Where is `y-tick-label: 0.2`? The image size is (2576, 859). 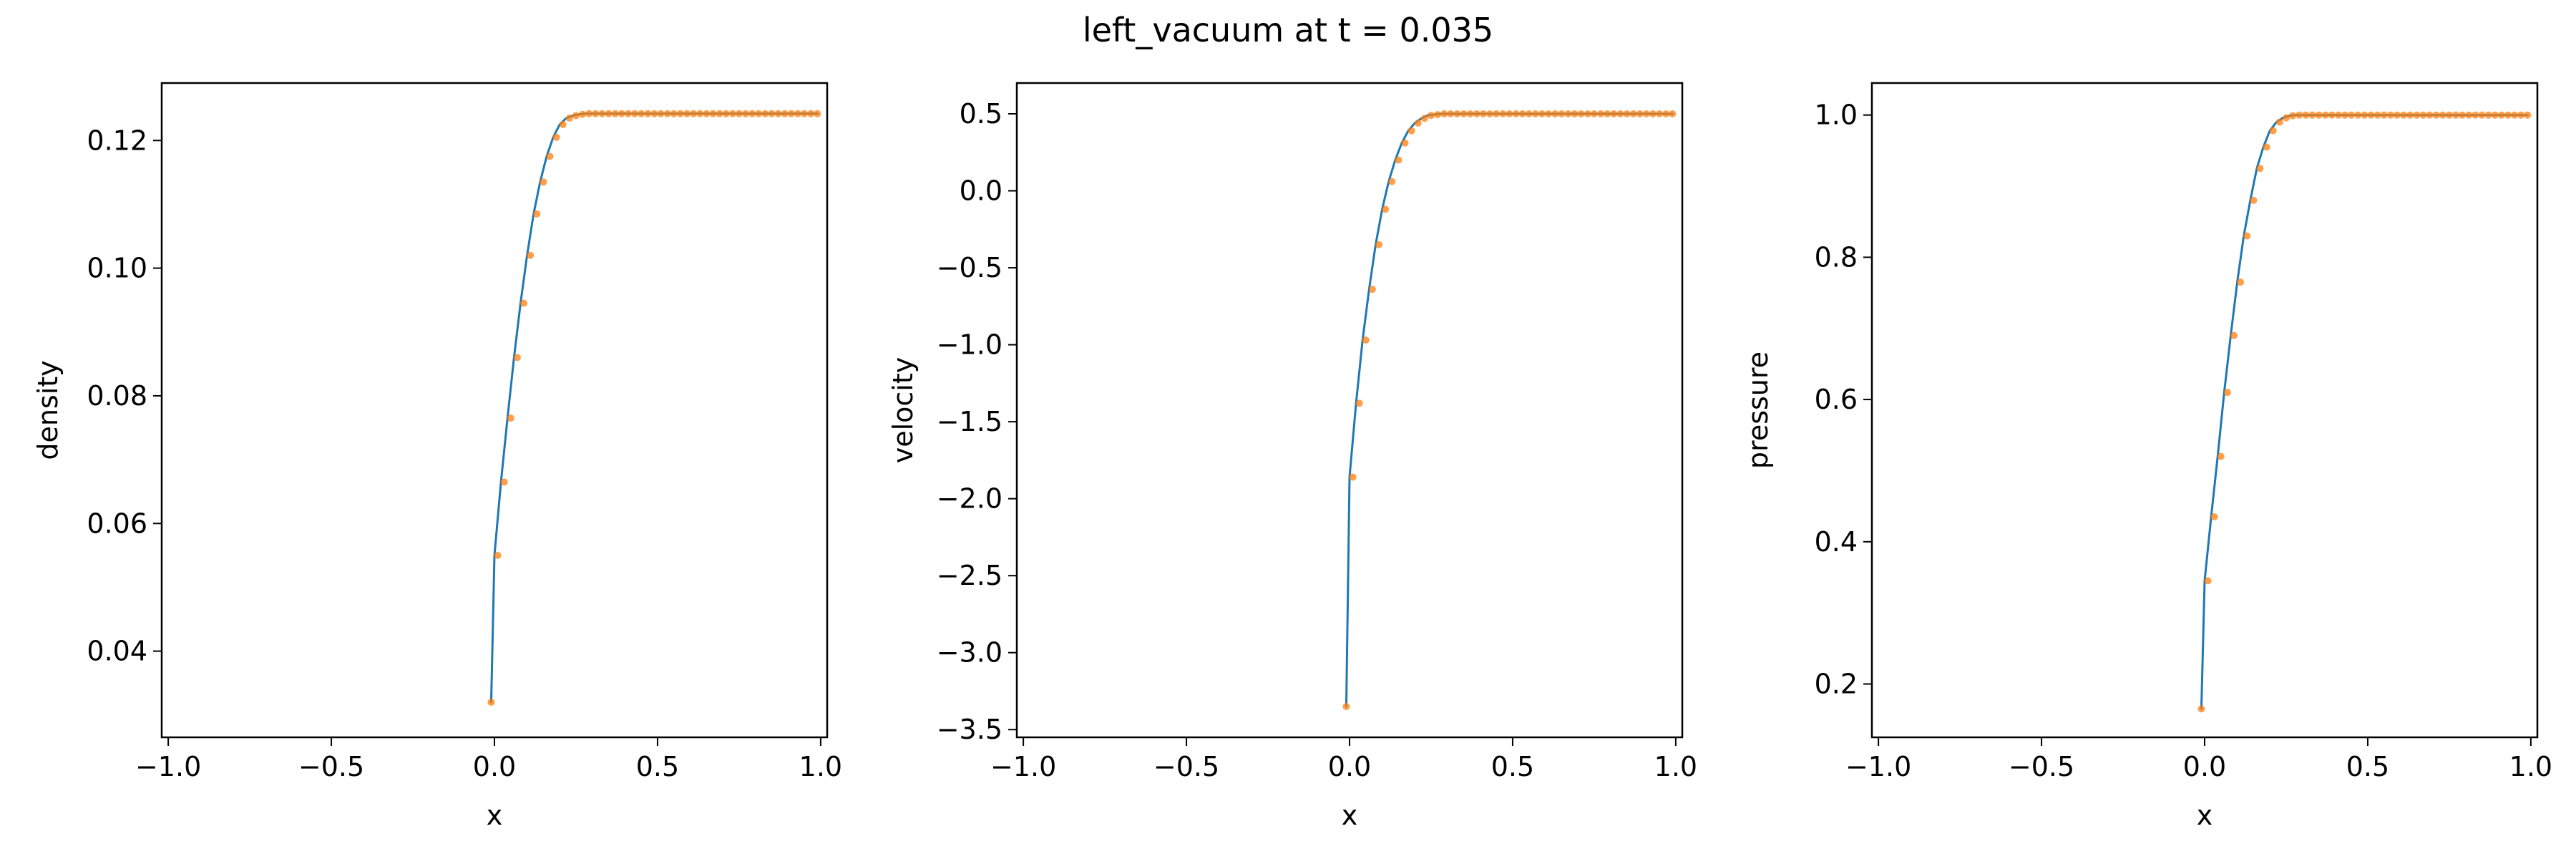
y-tick-label: 0.2 is located at coordinates (1836, 683).